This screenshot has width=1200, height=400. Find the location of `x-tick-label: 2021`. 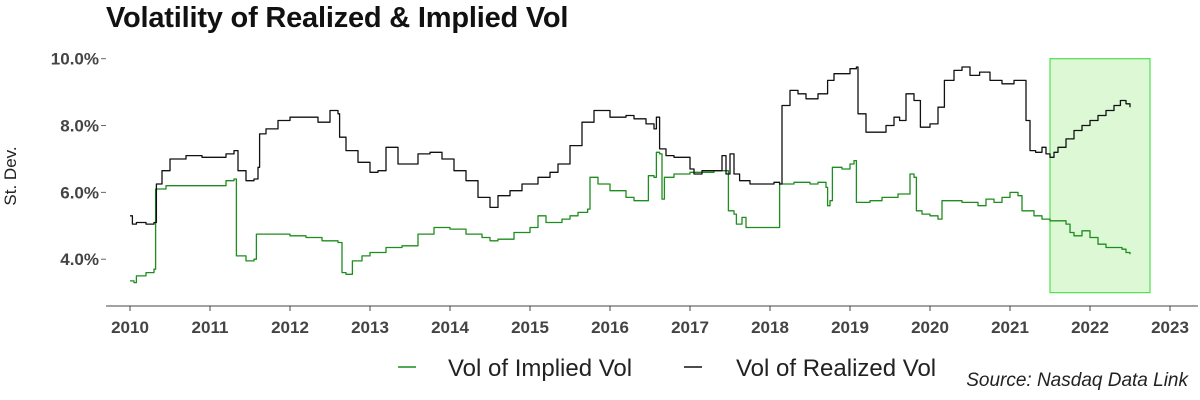

x-tick-label: 2021 is located at coordinates (1010, 327).